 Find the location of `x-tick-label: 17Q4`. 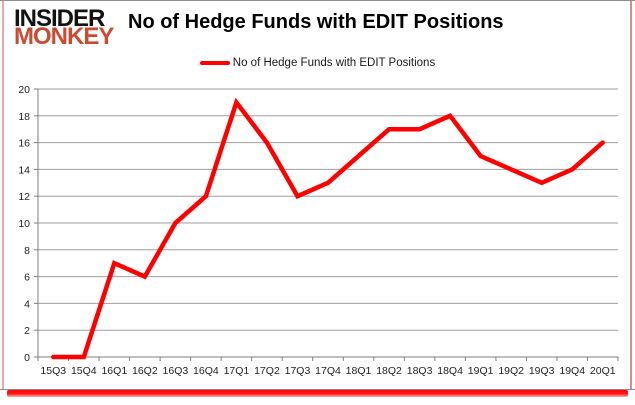

x-tick-label: 17Q4 is located at coordinates (328, 371).